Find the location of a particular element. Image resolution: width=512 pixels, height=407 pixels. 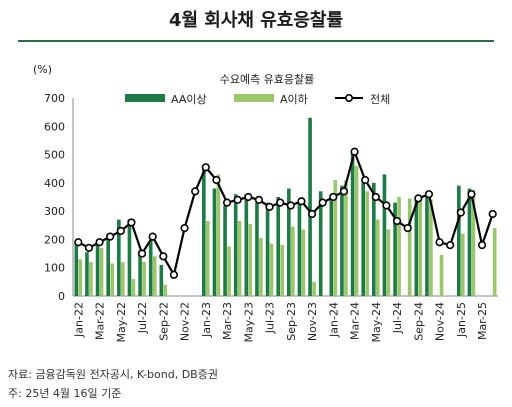

x-tick-label: Mar-25 is located at coordinates (482, 321).